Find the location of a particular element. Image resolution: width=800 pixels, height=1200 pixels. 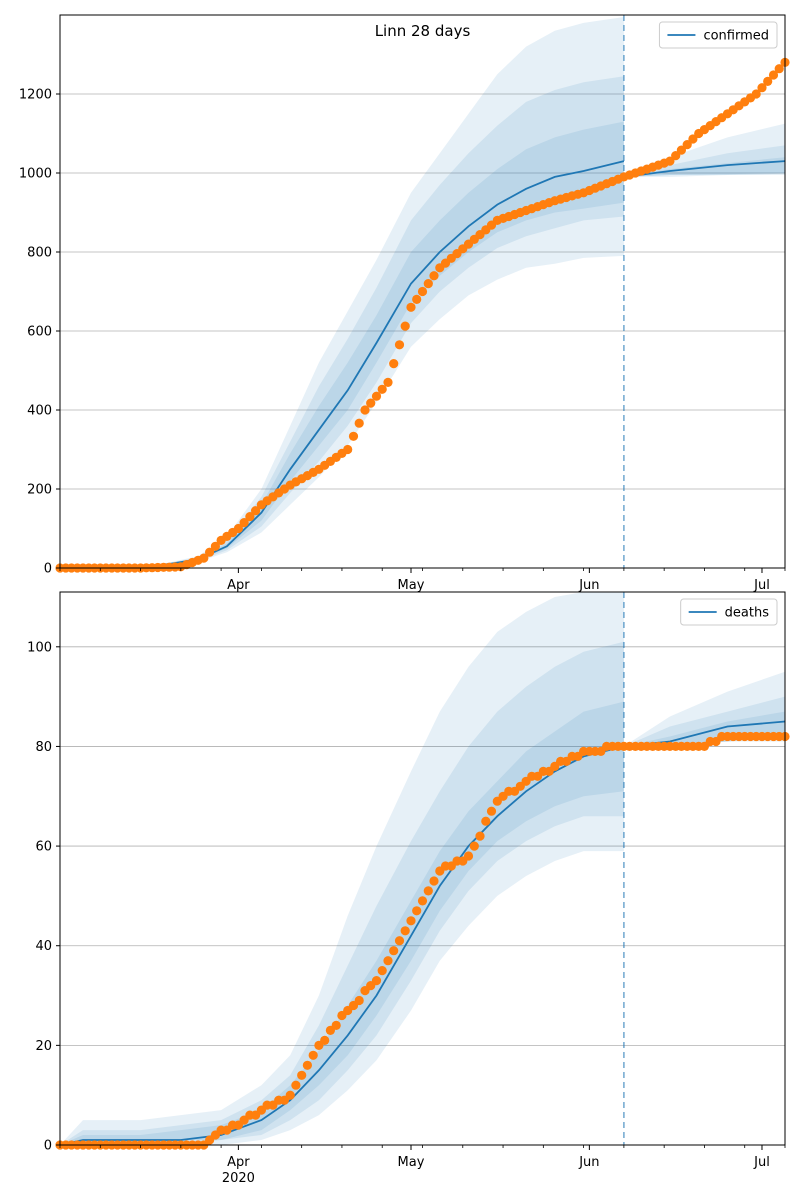

y-tick-label: 800 is located at coordinates (39, 253).